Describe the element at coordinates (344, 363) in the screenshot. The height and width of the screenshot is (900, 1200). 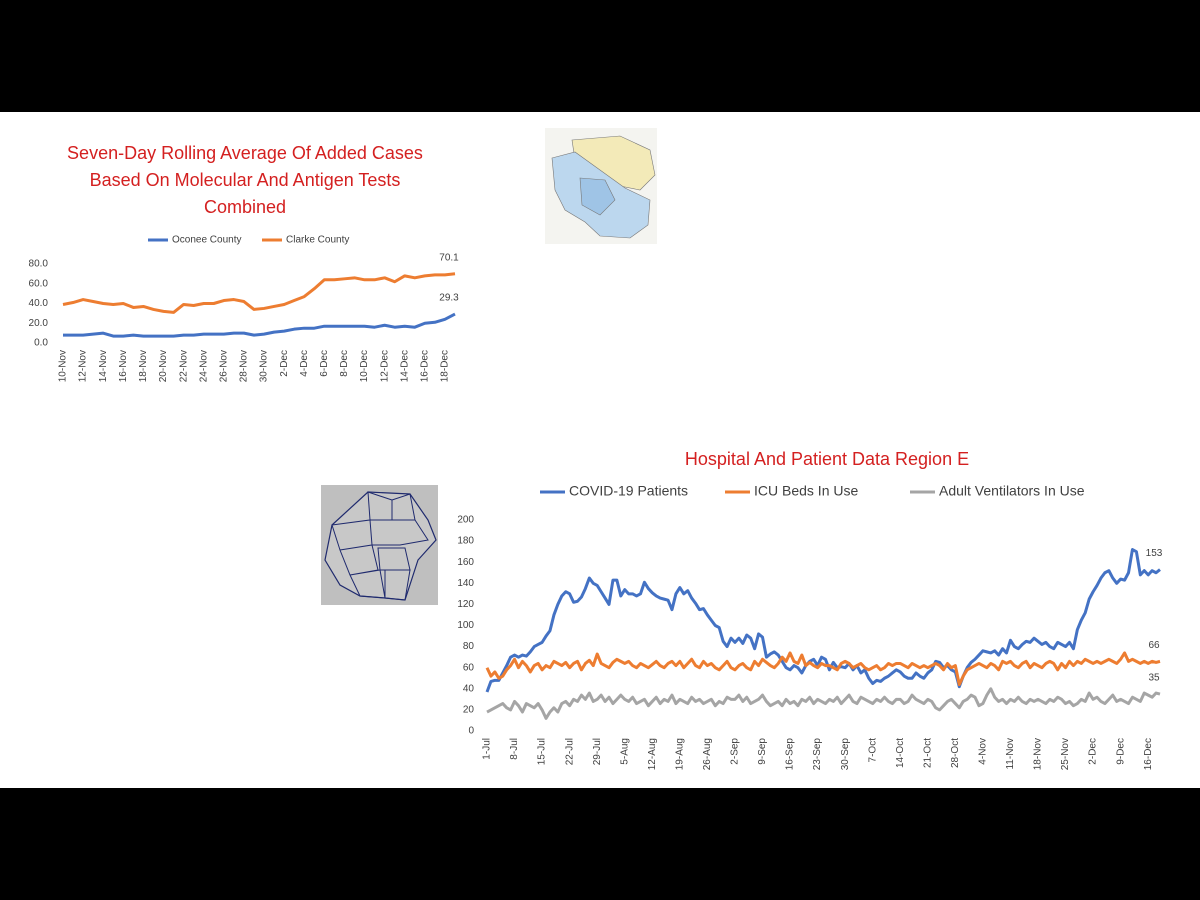
I see `x-tick-label: 8-Dec` at that location.